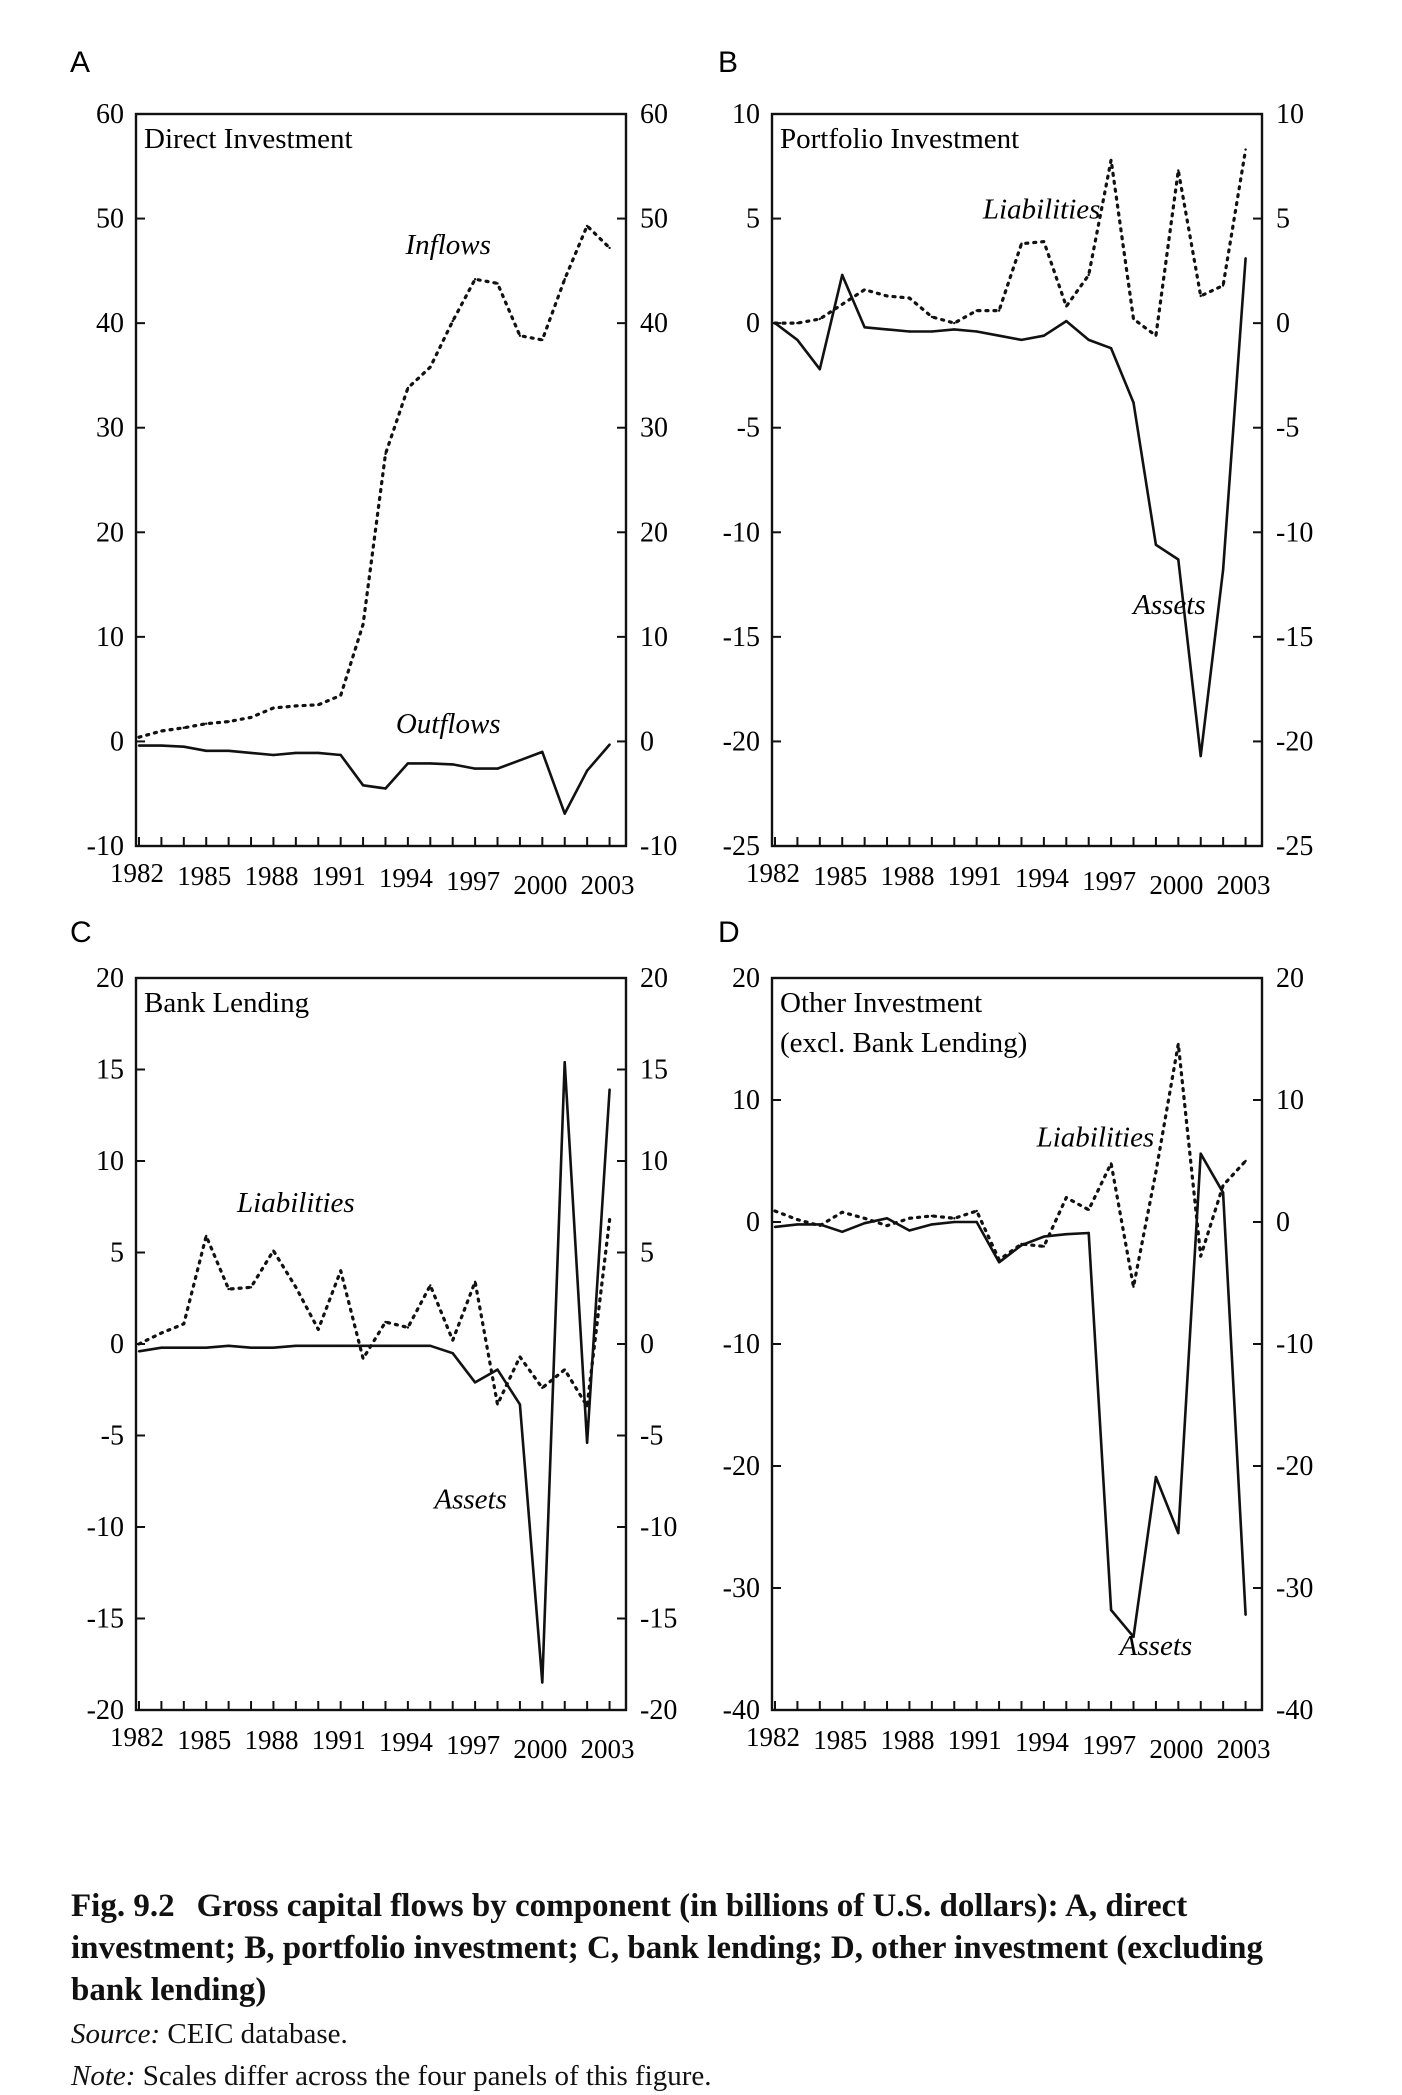 This screenshot has width=1402, height=2095. Describe the element at coordinates (110, 428) in the screenshot. I see `y-tick-label-left: 30` at that location.